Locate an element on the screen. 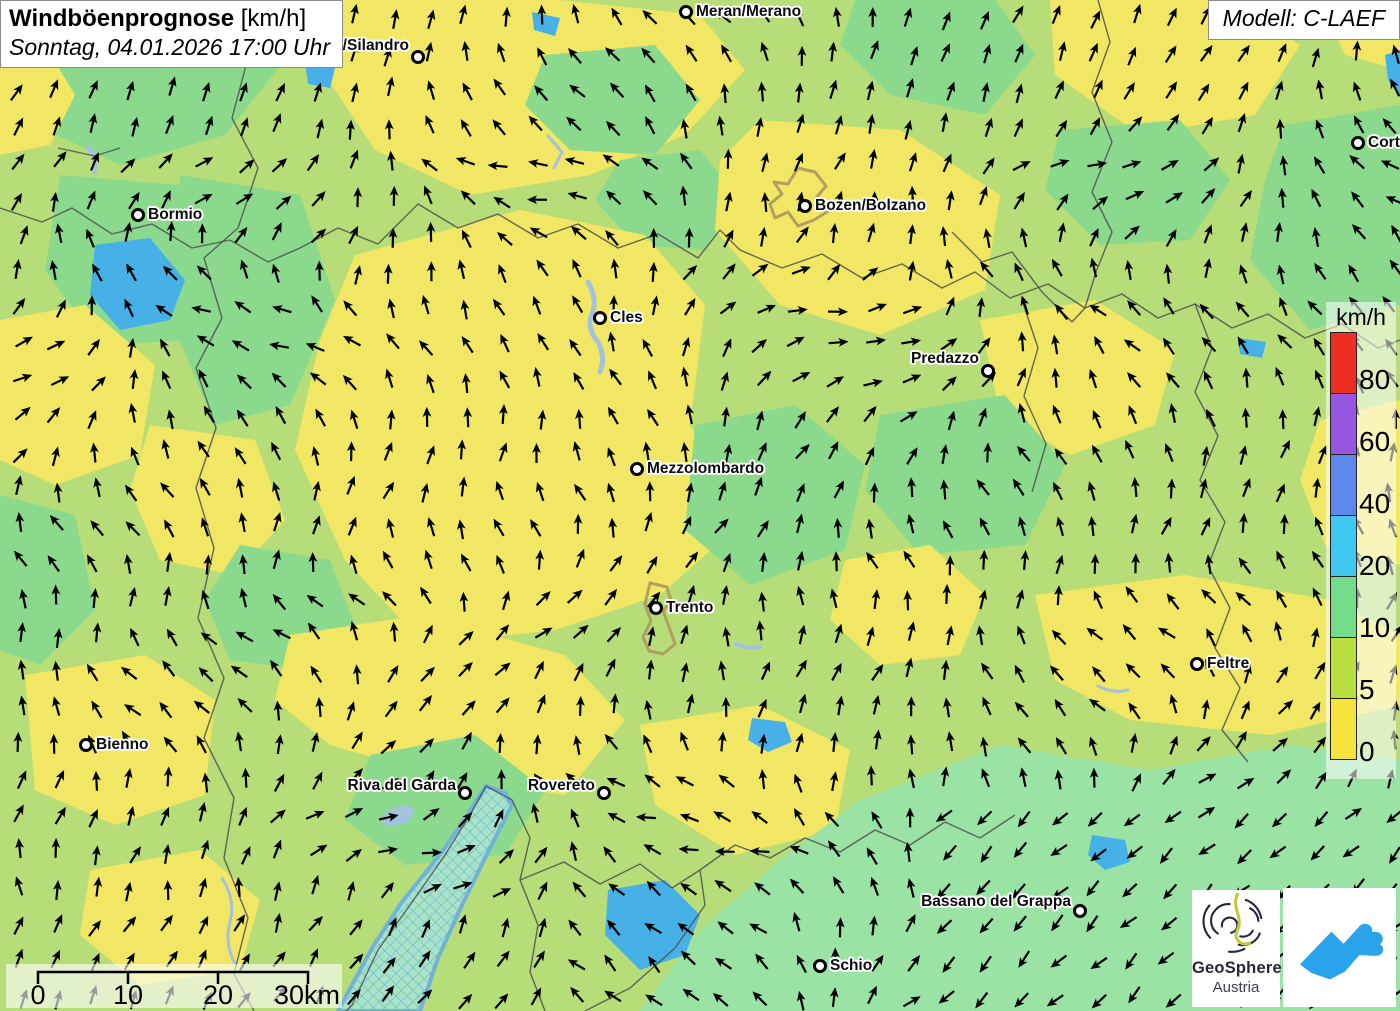 This screenshot has width=1400, height=1011. geosphere-logo-icon is located at coordinates (1232, 922).